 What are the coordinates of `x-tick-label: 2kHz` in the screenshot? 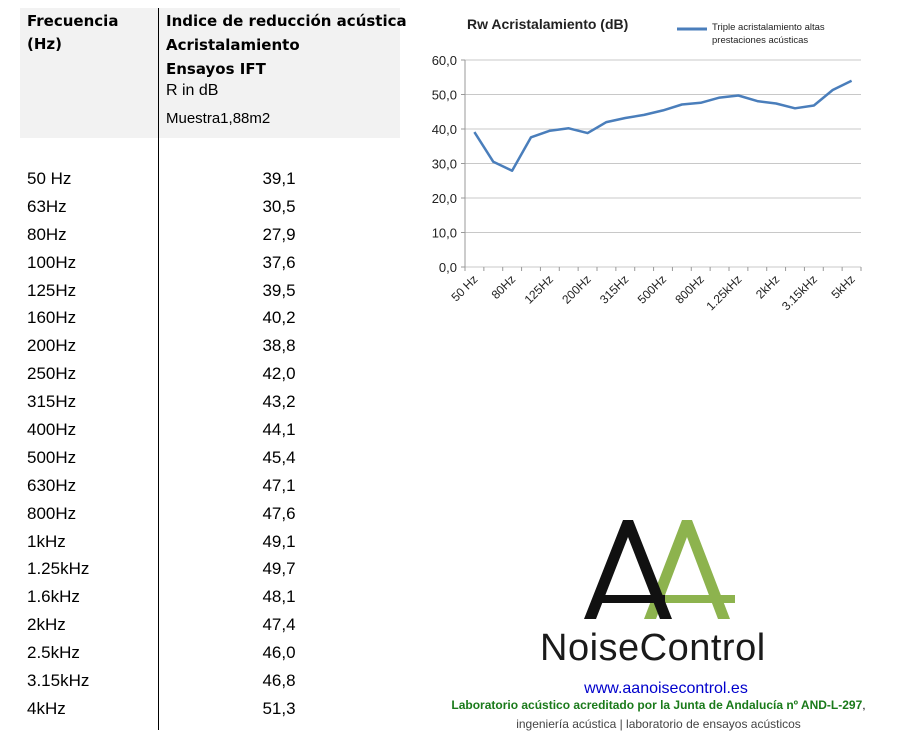 It's located at (767, 286).